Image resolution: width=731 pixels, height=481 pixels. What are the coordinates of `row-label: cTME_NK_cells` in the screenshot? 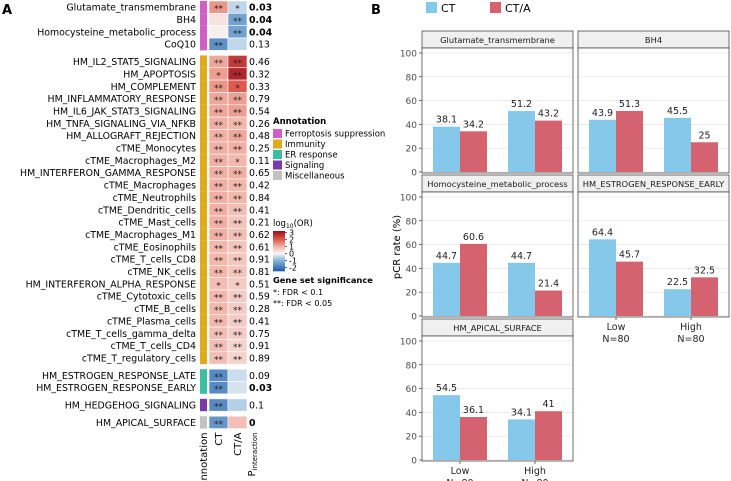 It's located at (162, 272).